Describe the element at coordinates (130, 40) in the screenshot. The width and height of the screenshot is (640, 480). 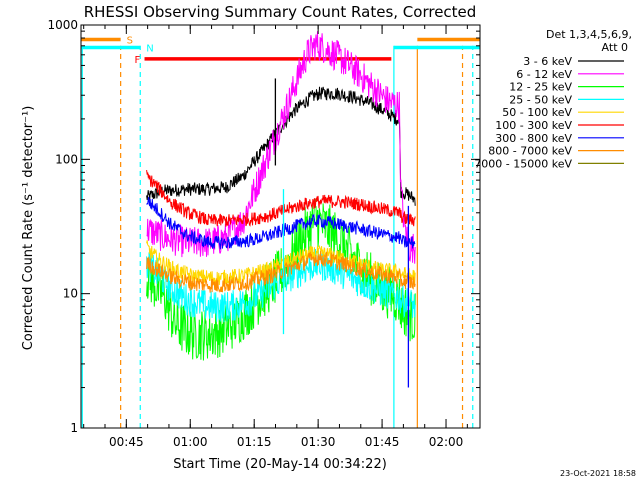
I see `flag-label-s: S` at that location.